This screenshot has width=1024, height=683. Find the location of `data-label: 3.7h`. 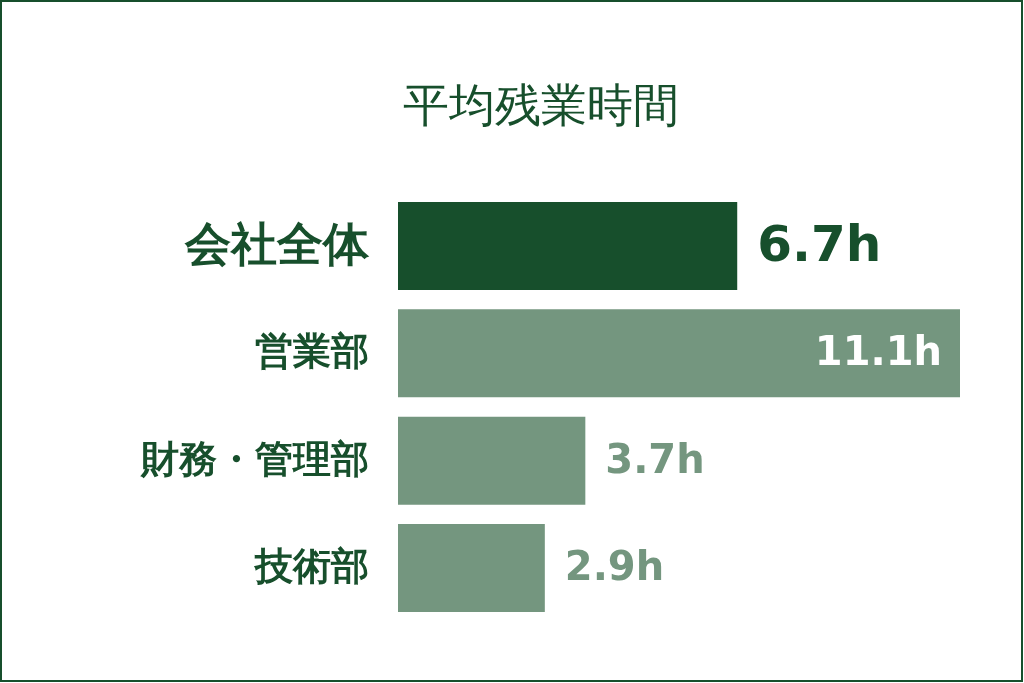

data-label: 3.7h is located at coordinates (655, 458).